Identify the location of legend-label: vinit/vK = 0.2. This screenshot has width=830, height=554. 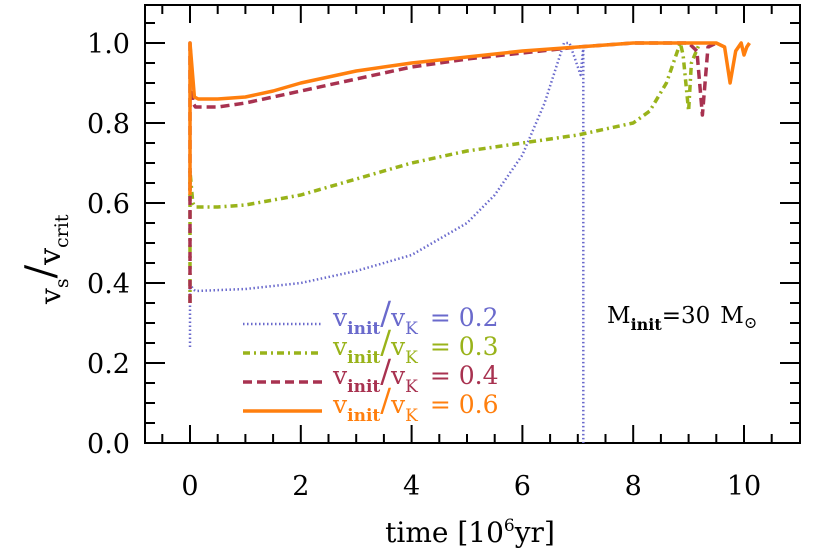
(415, 316).